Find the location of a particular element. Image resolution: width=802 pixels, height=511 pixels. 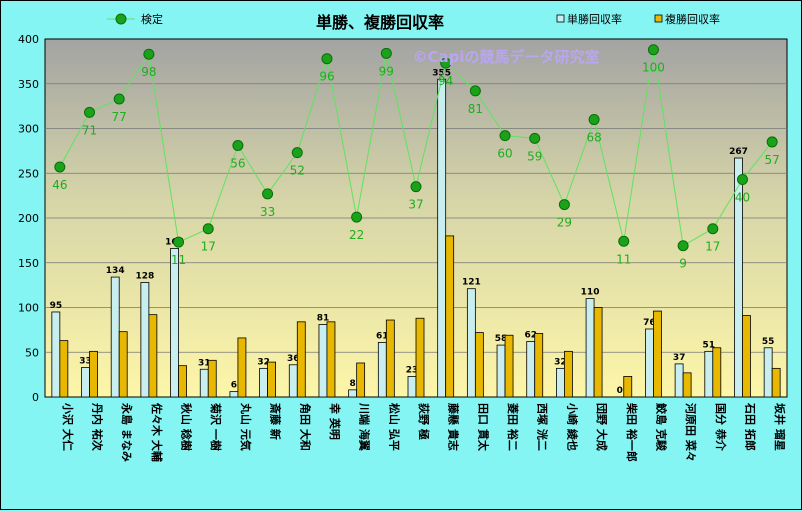

line-label-kentei: 59 is located at coordinates (534, 156).